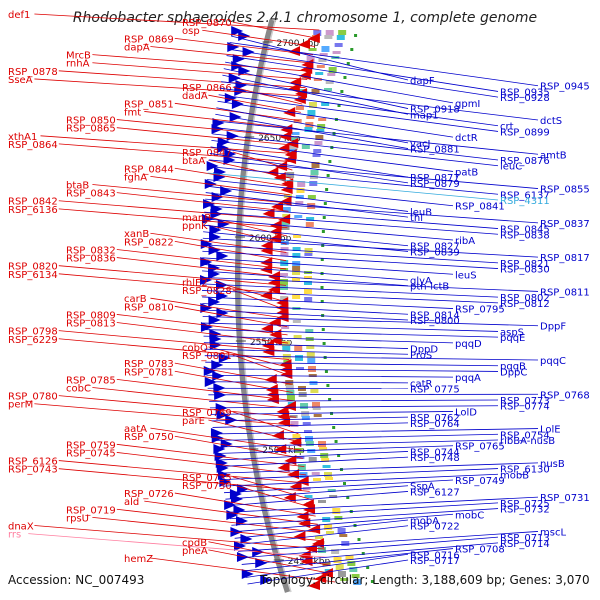 The width and height of the screenshot is (600, 600). Describe the element at coordinates (207, 153) in the screenshot. I see `left-gene-label: RSP_0847` at that location.